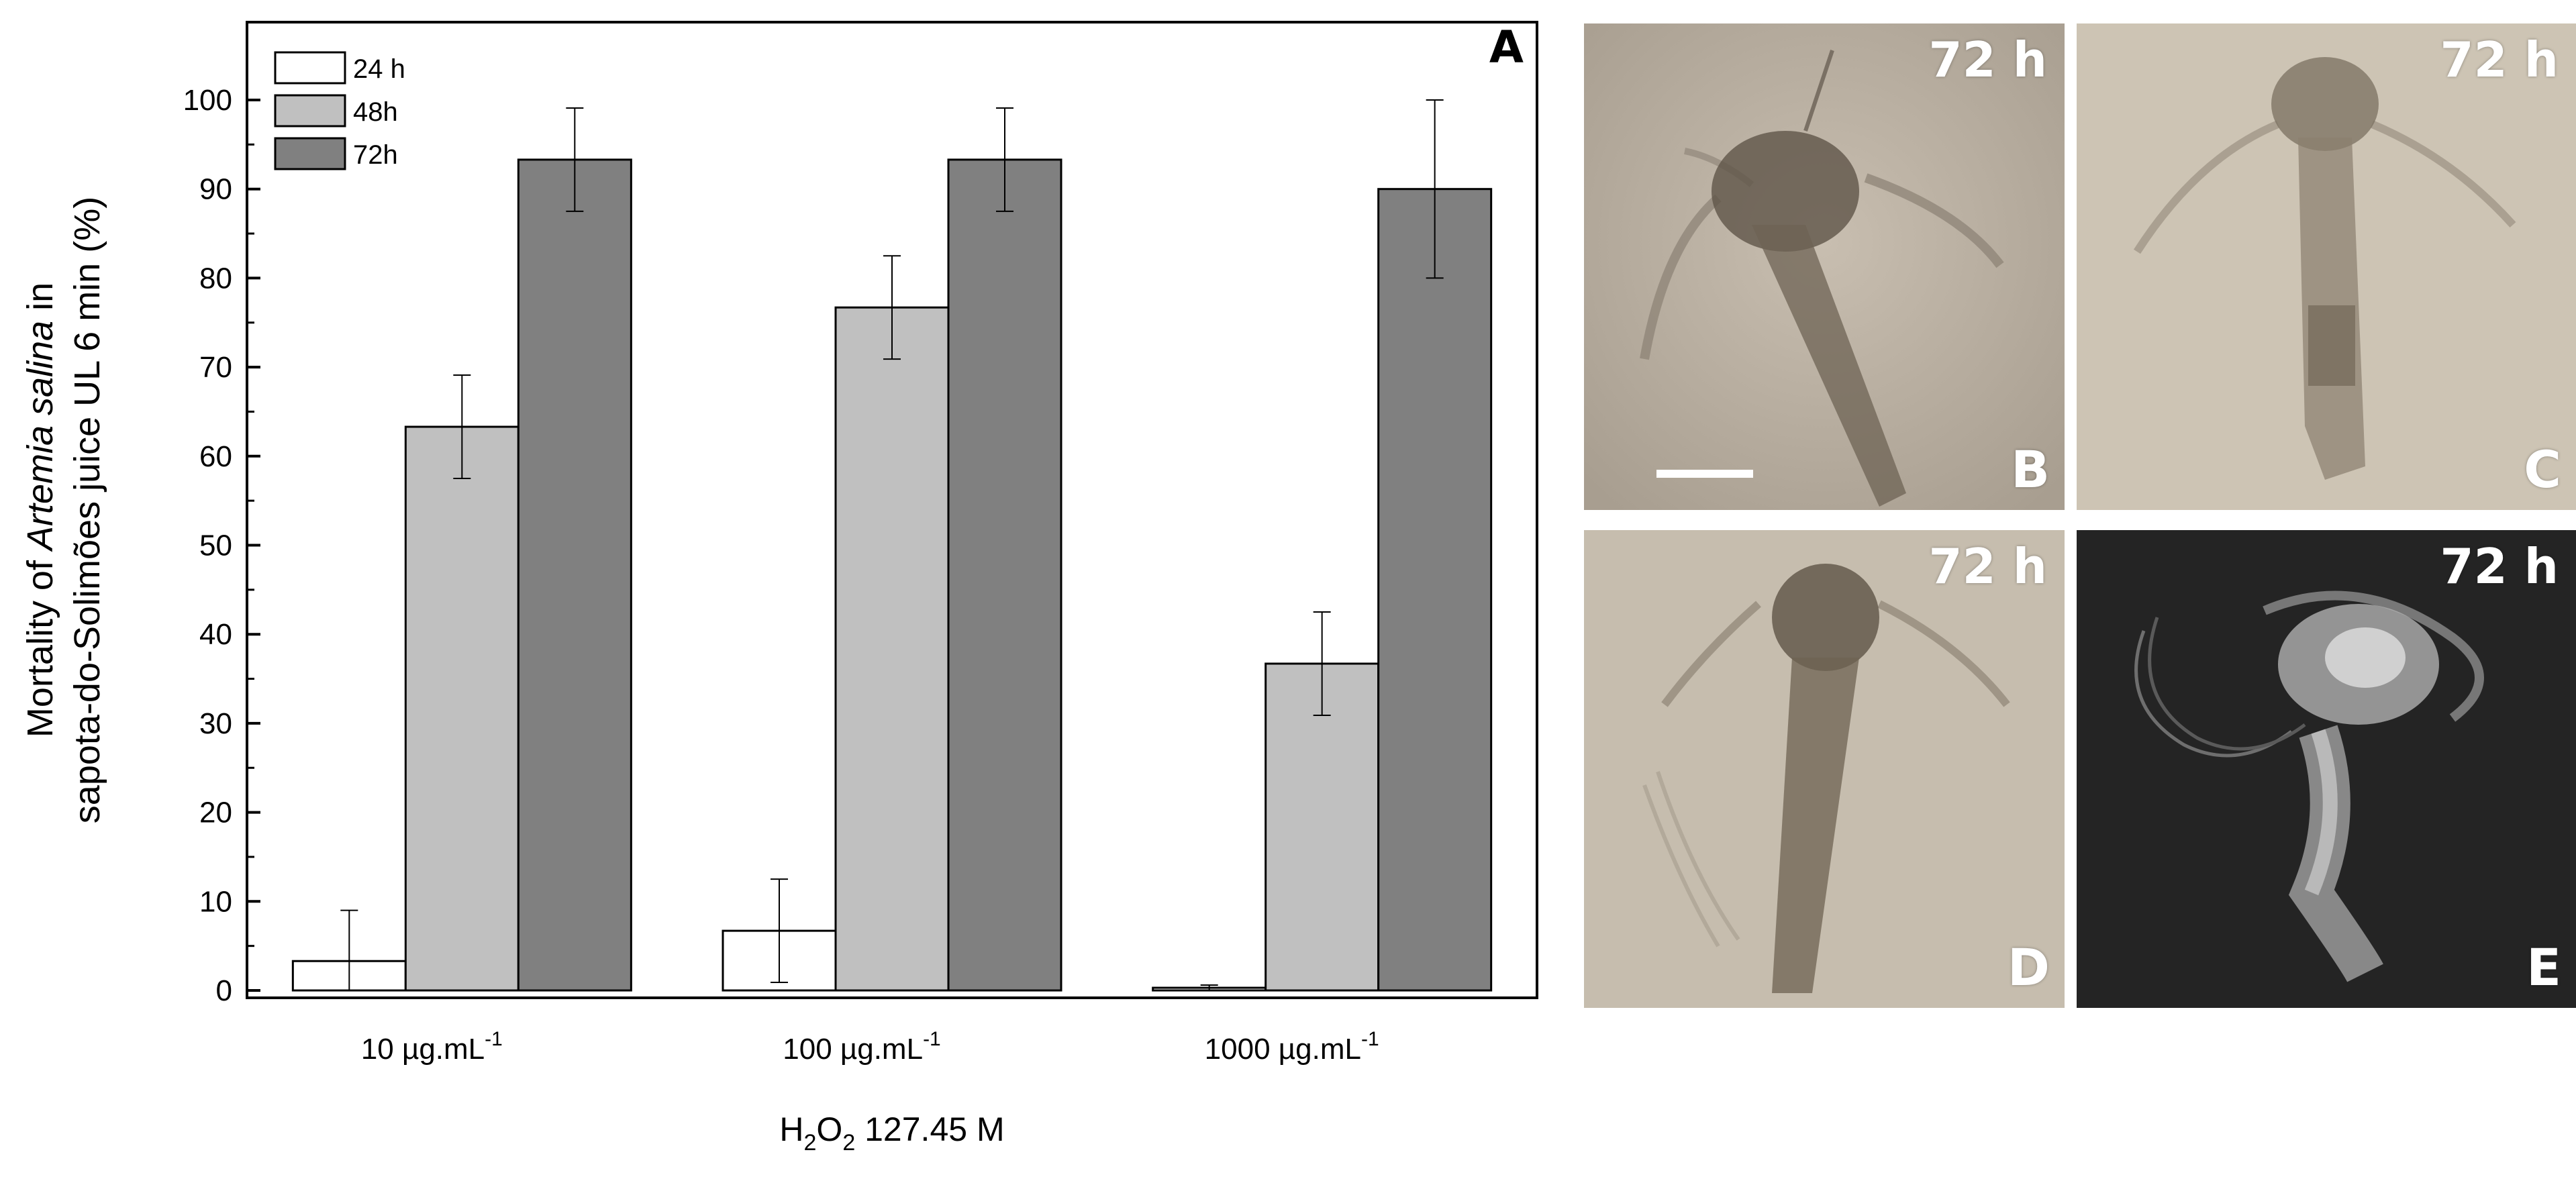  Describe the element at coordinates (215, 545) in the screenshot. I see `y-tick-label: 50` at that location.